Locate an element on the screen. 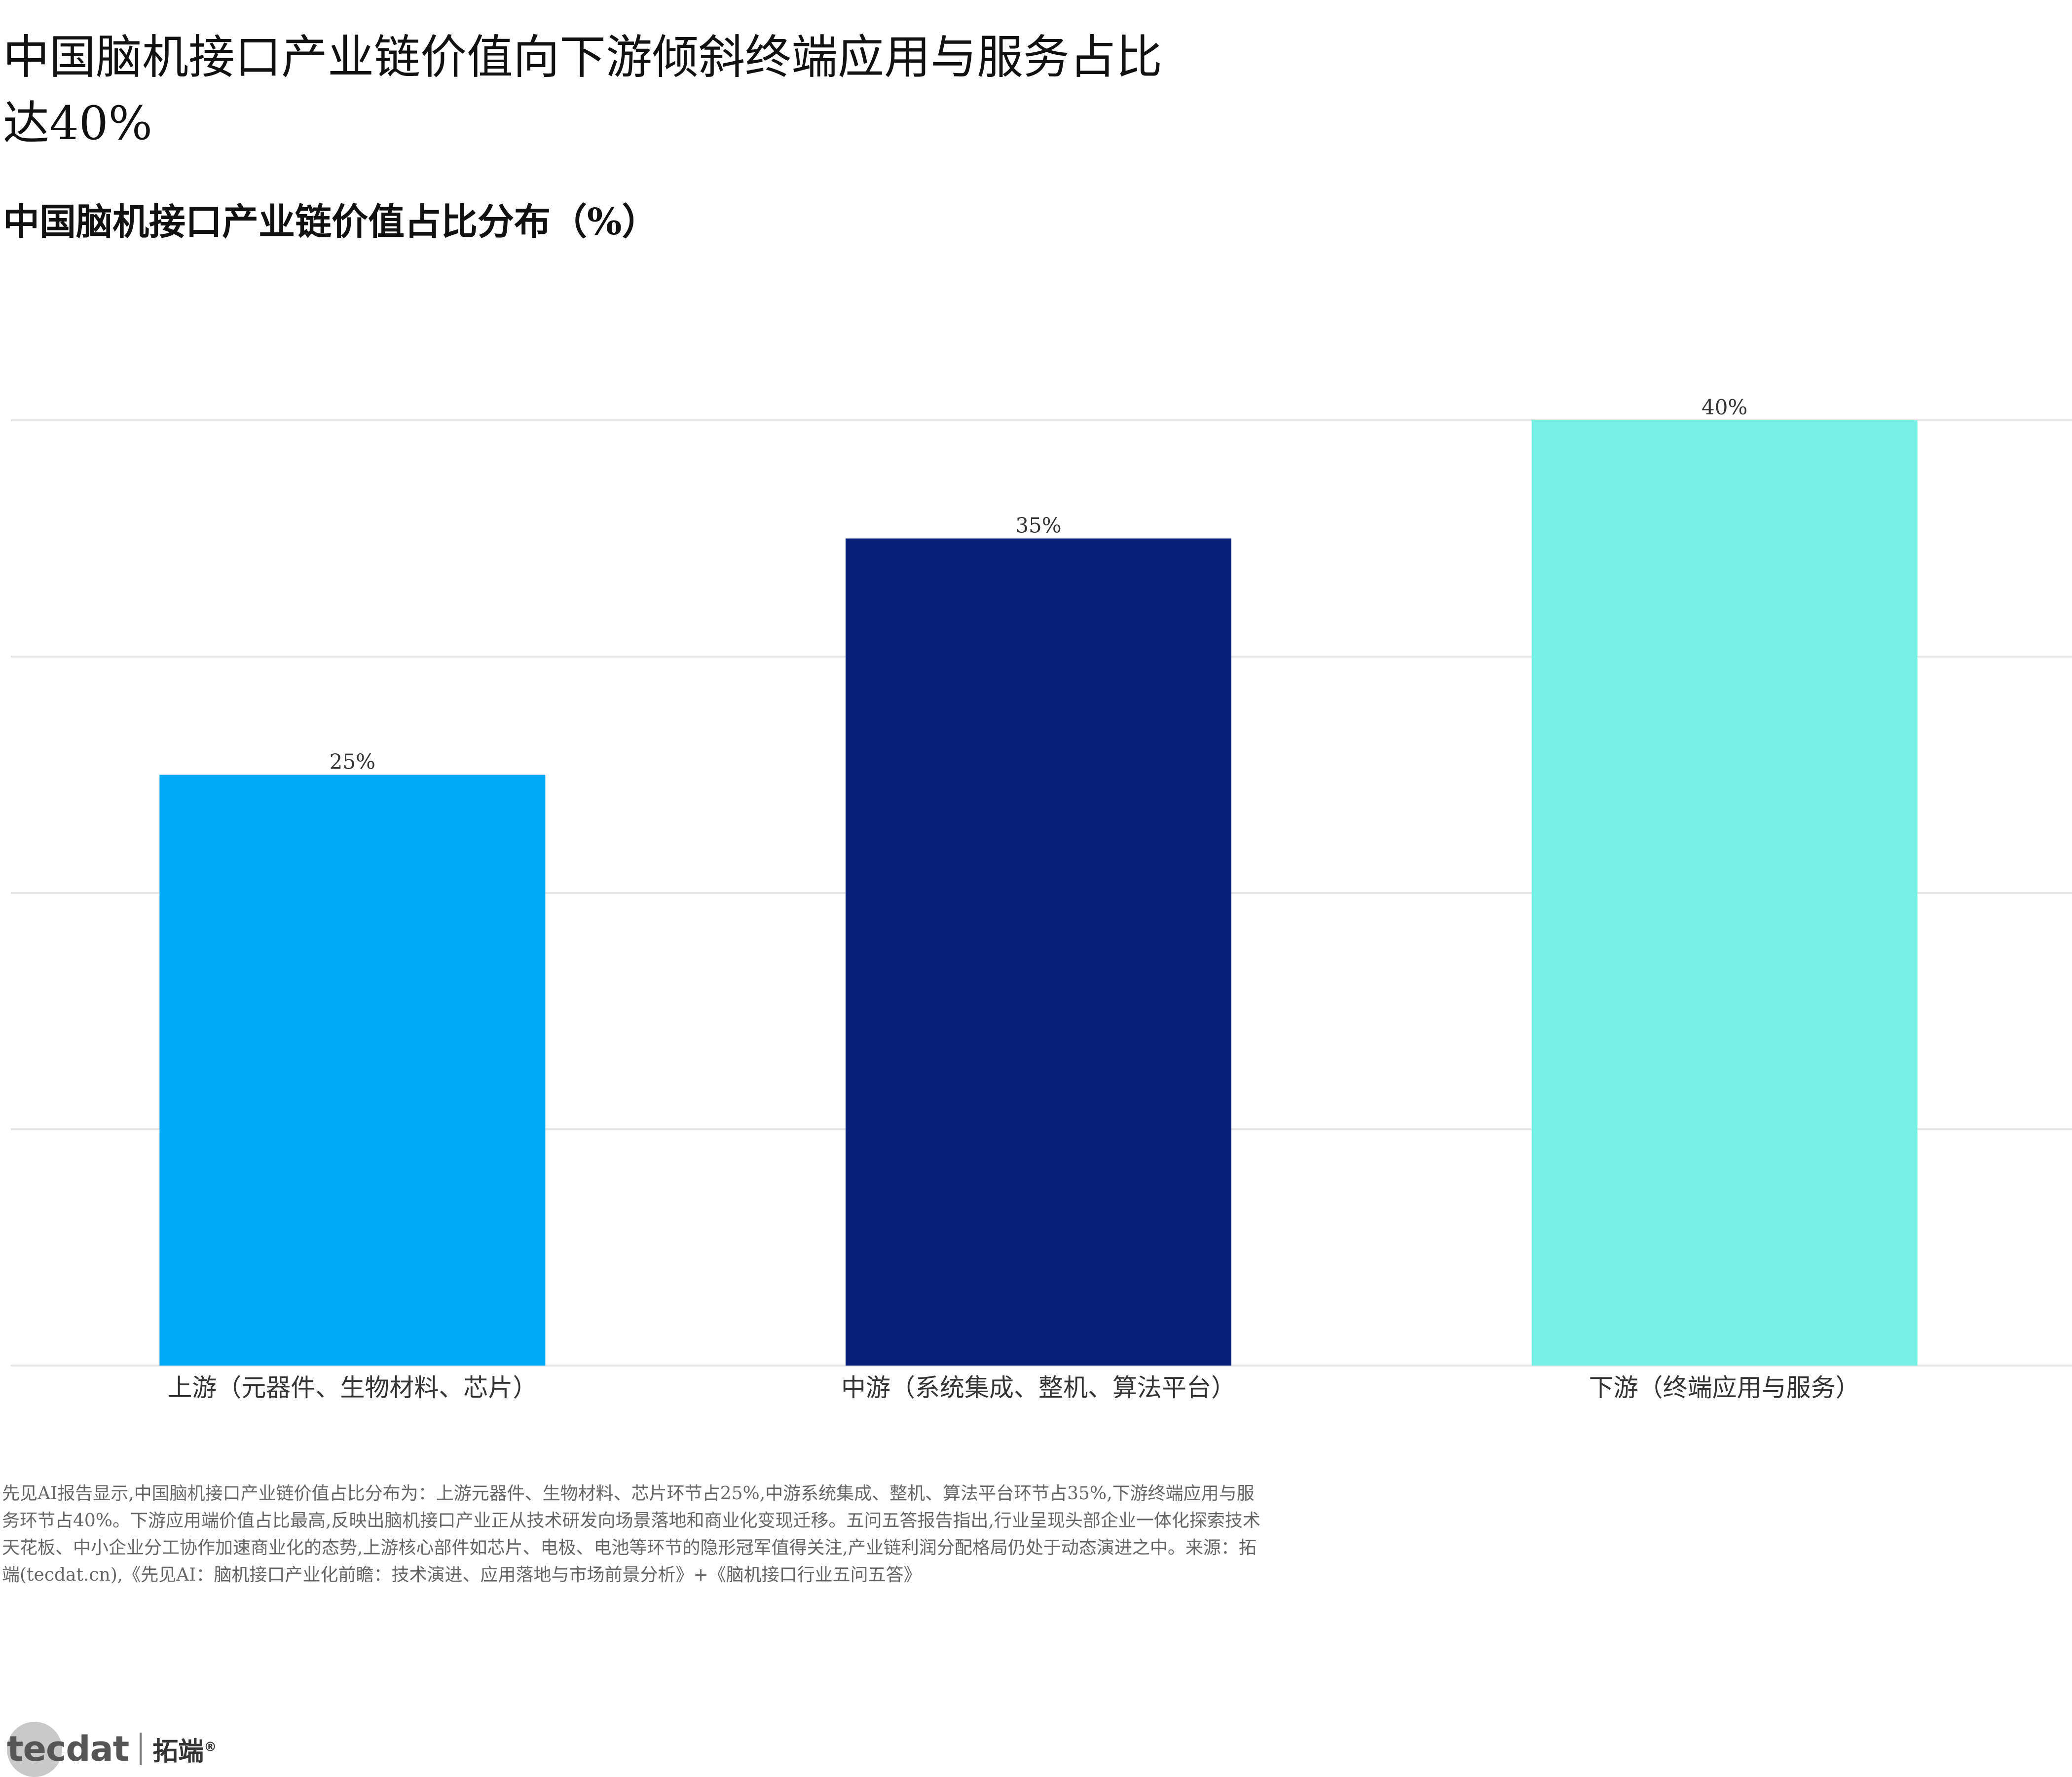 This screenshot has width=2072, height=1777. tecdat-logo: tecdat 拓端® is located at coordinates (110, 1749).